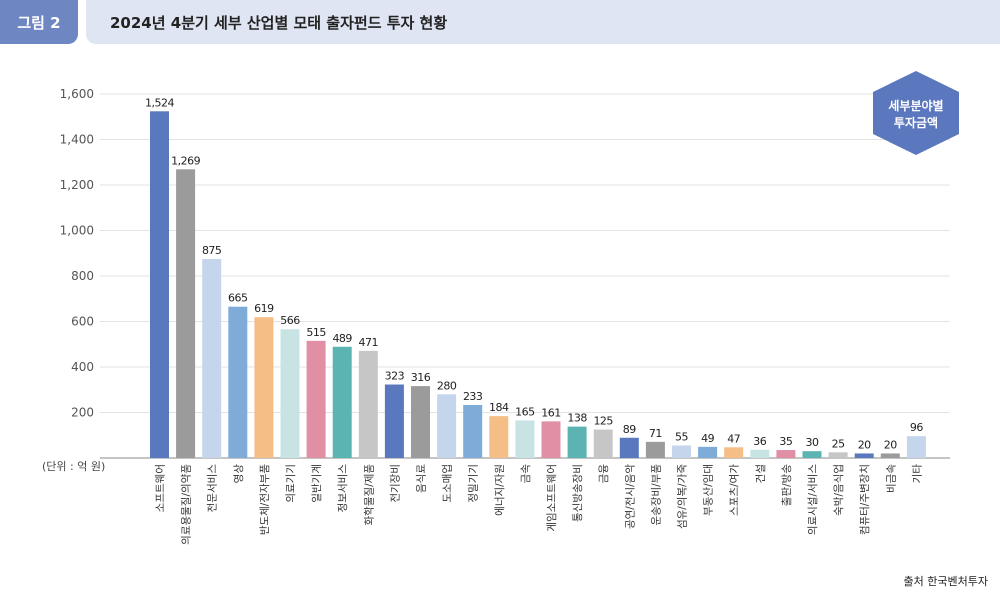 The image size is (1000, 593). I want to click on data-label: 30, so click(812, 442).